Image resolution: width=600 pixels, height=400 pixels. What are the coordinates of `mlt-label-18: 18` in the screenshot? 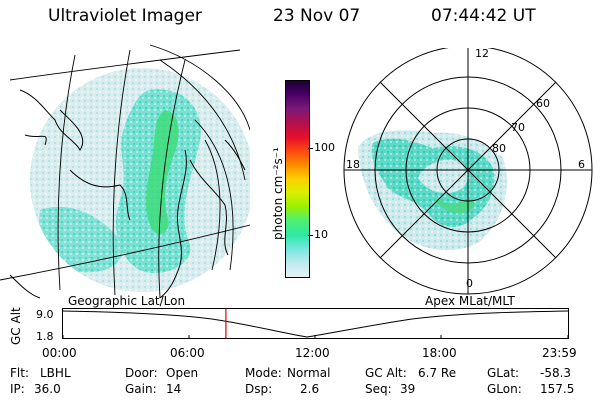 It's located at (353, 164).